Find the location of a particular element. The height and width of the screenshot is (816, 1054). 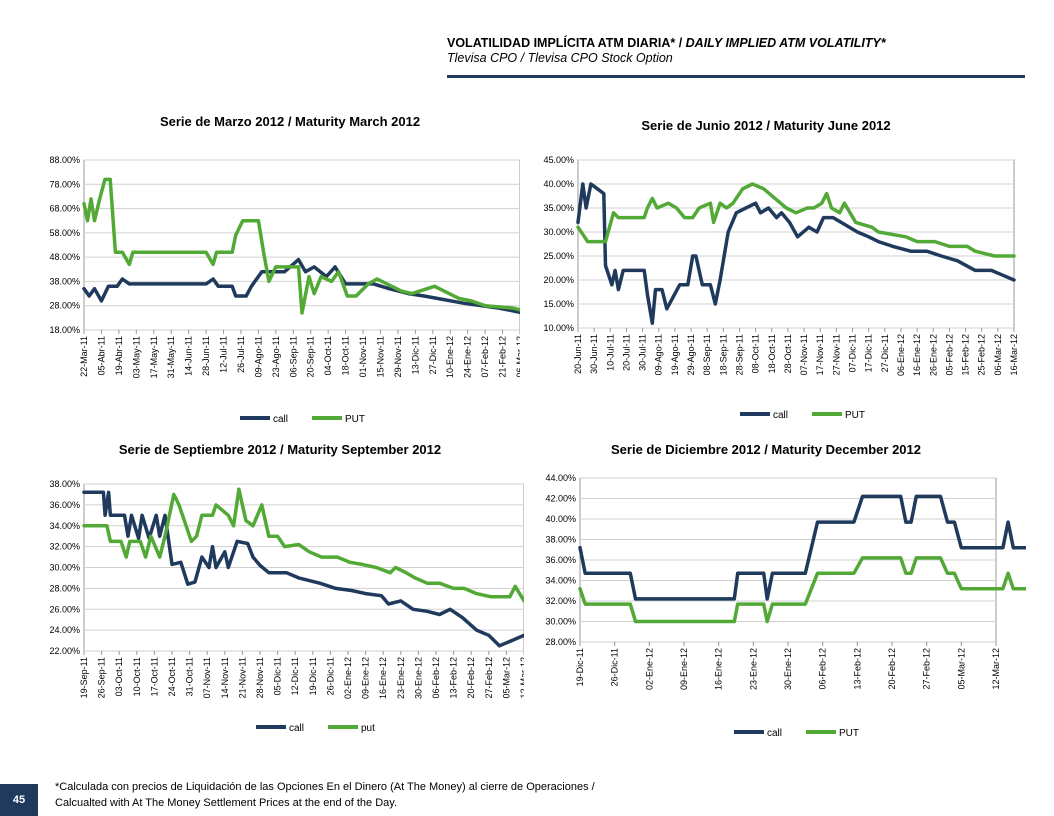

y-tick-label: 25.00% is located at coordinates (558, 256).